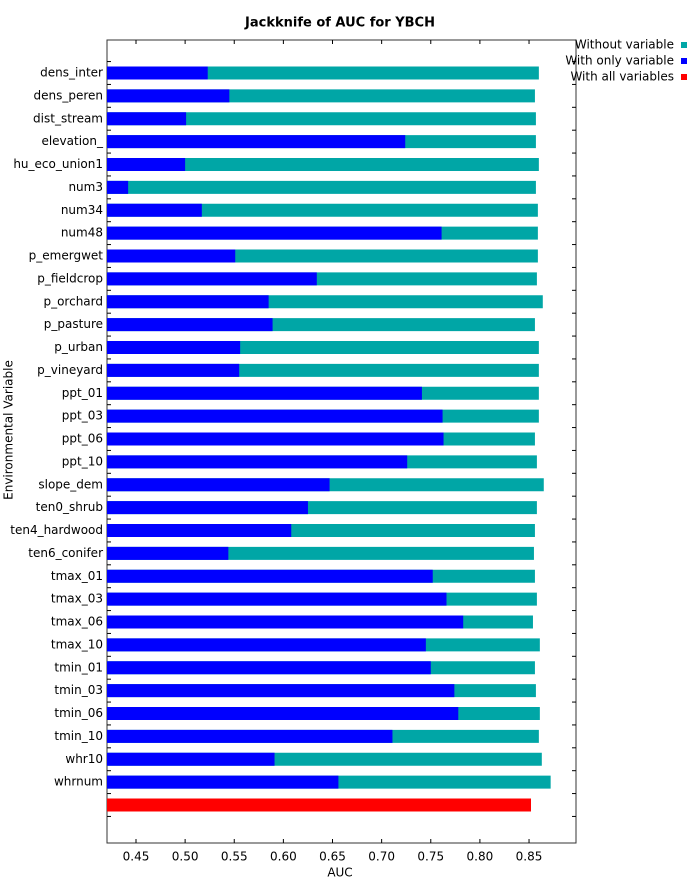  Describe the element at coordinates (339, 873) in the screenshot. I see `x-axis-label: AUC` at that location.